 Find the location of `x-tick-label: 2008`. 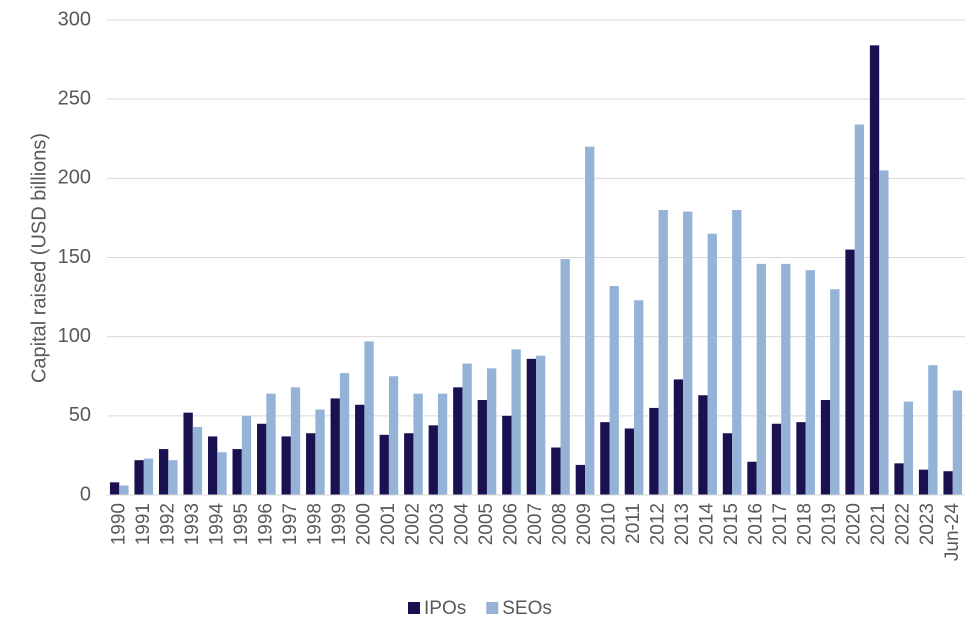

x-tick-label: 2008 is located at coordinates (560, 524).